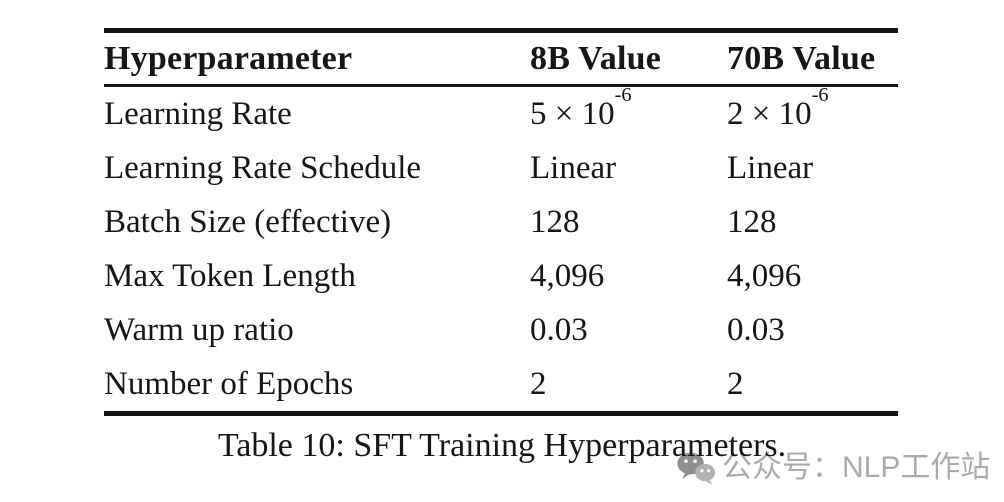 The width and height of the screenshot is (1004, 502). What do you see at coordinates (229, 383) in the screenshot?
I see `table-cell: Number of Epochs` at bounding box center [229, 383].